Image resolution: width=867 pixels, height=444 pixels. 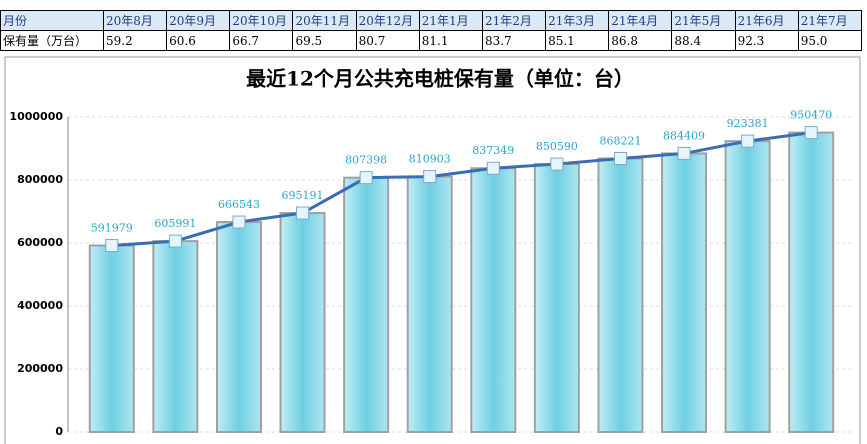 I want to click on data-label: 807398, so click(x=366, y=160).